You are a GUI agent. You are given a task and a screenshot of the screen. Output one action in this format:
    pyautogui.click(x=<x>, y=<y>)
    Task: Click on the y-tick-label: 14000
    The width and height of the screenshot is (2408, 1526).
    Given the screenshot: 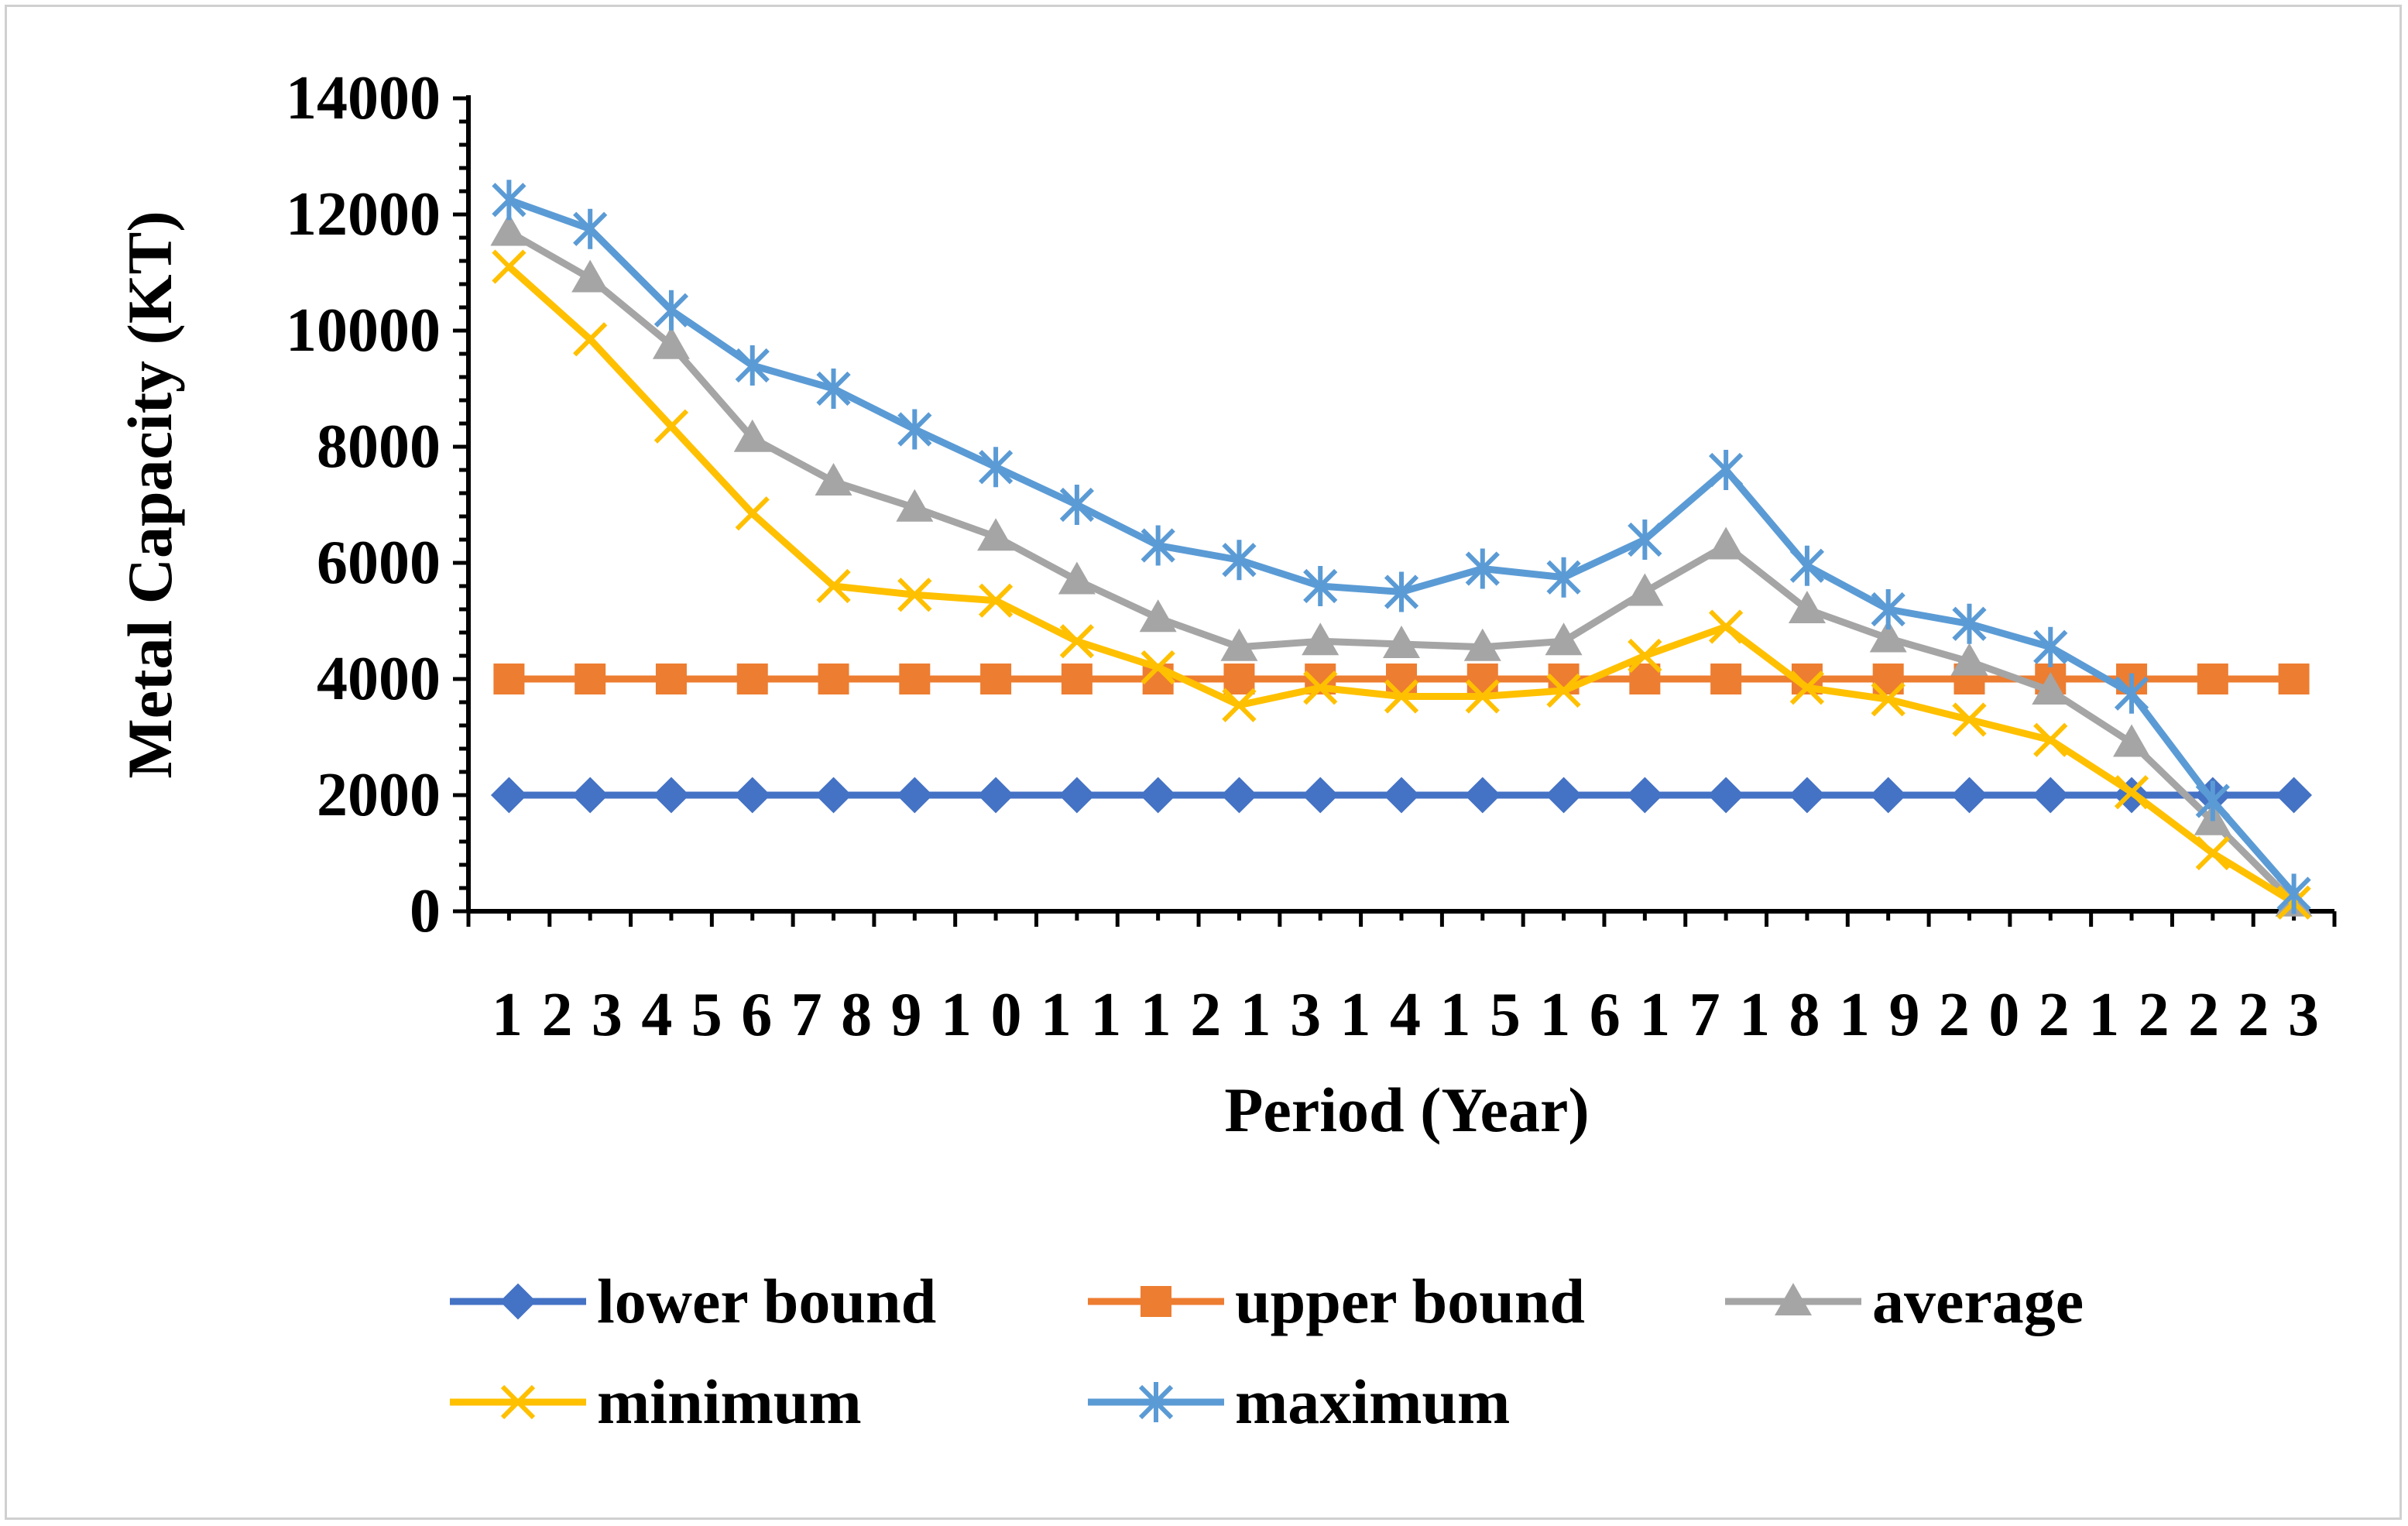 What is the action you would take?
    pyautogui.click(x=363, y=98)
    